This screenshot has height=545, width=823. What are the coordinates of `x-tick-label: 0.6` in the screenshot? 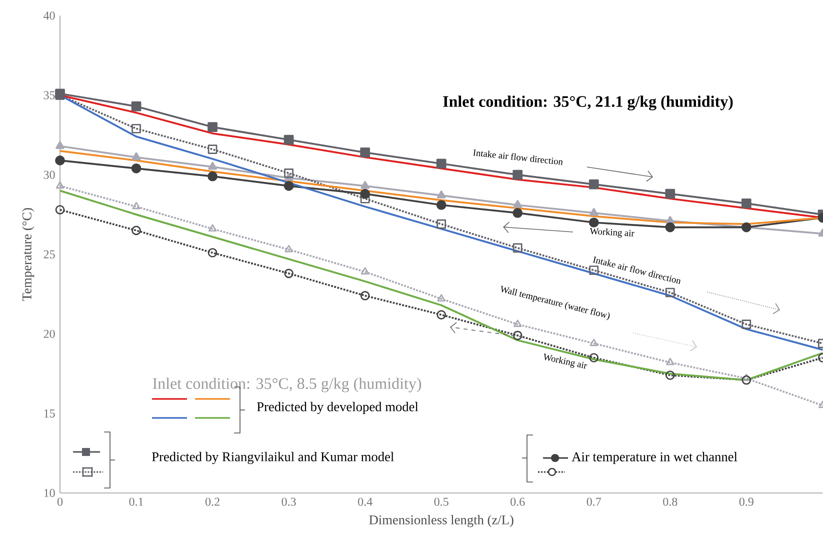 It's located at (517, 502).